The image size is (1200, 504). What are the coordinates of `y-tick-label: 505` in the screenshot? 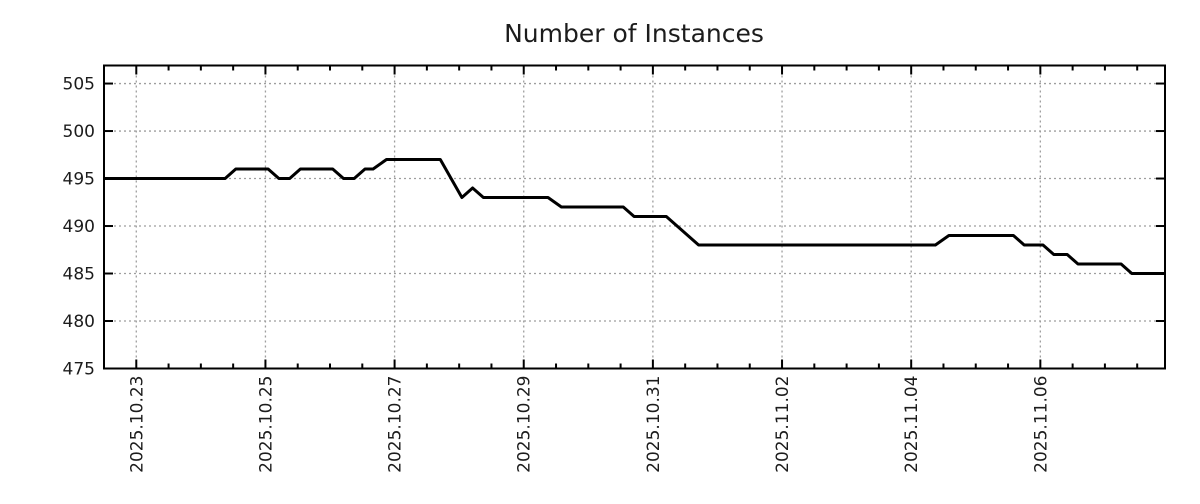 It's located at (79, 85).